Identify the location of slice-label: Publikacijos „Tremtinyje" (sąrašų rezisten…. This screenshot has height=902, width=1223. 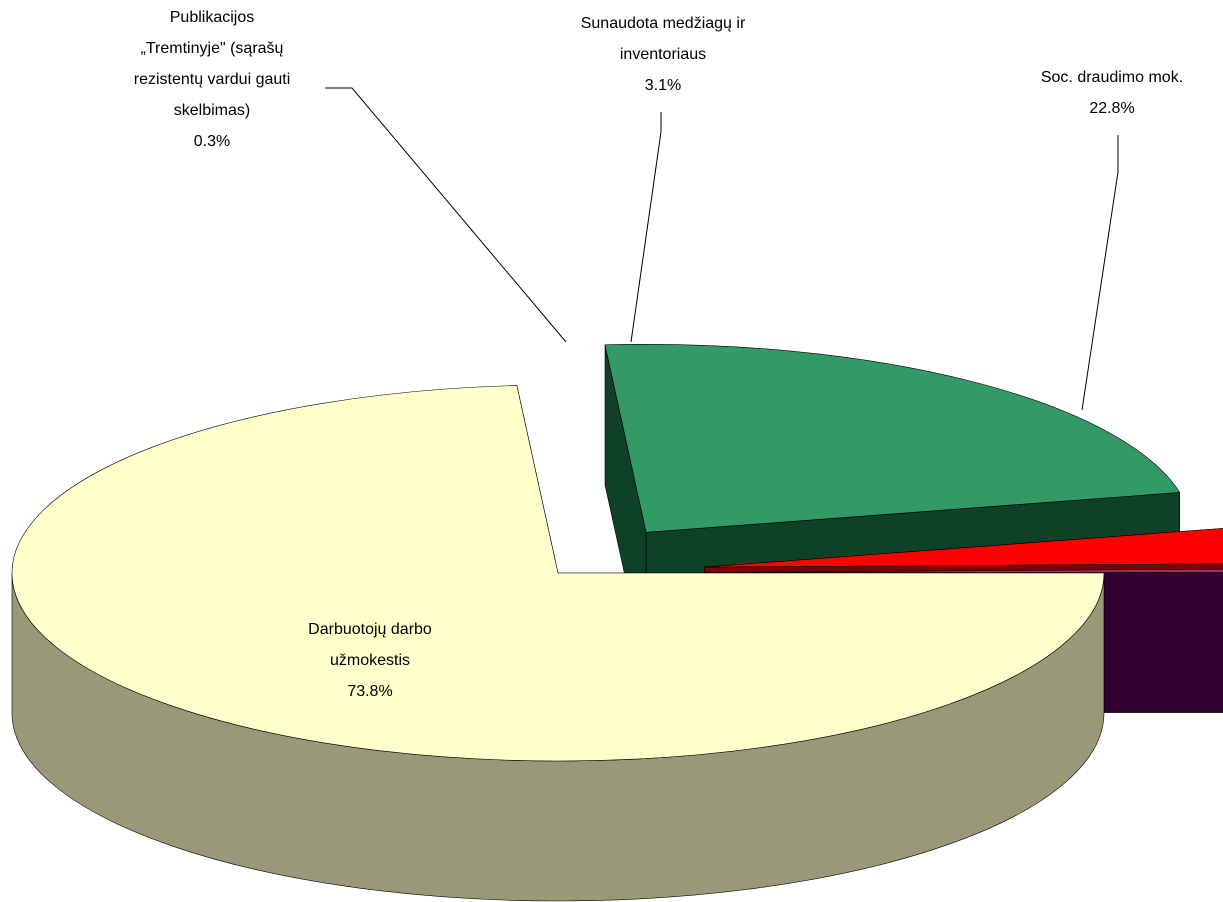
(212, 64).